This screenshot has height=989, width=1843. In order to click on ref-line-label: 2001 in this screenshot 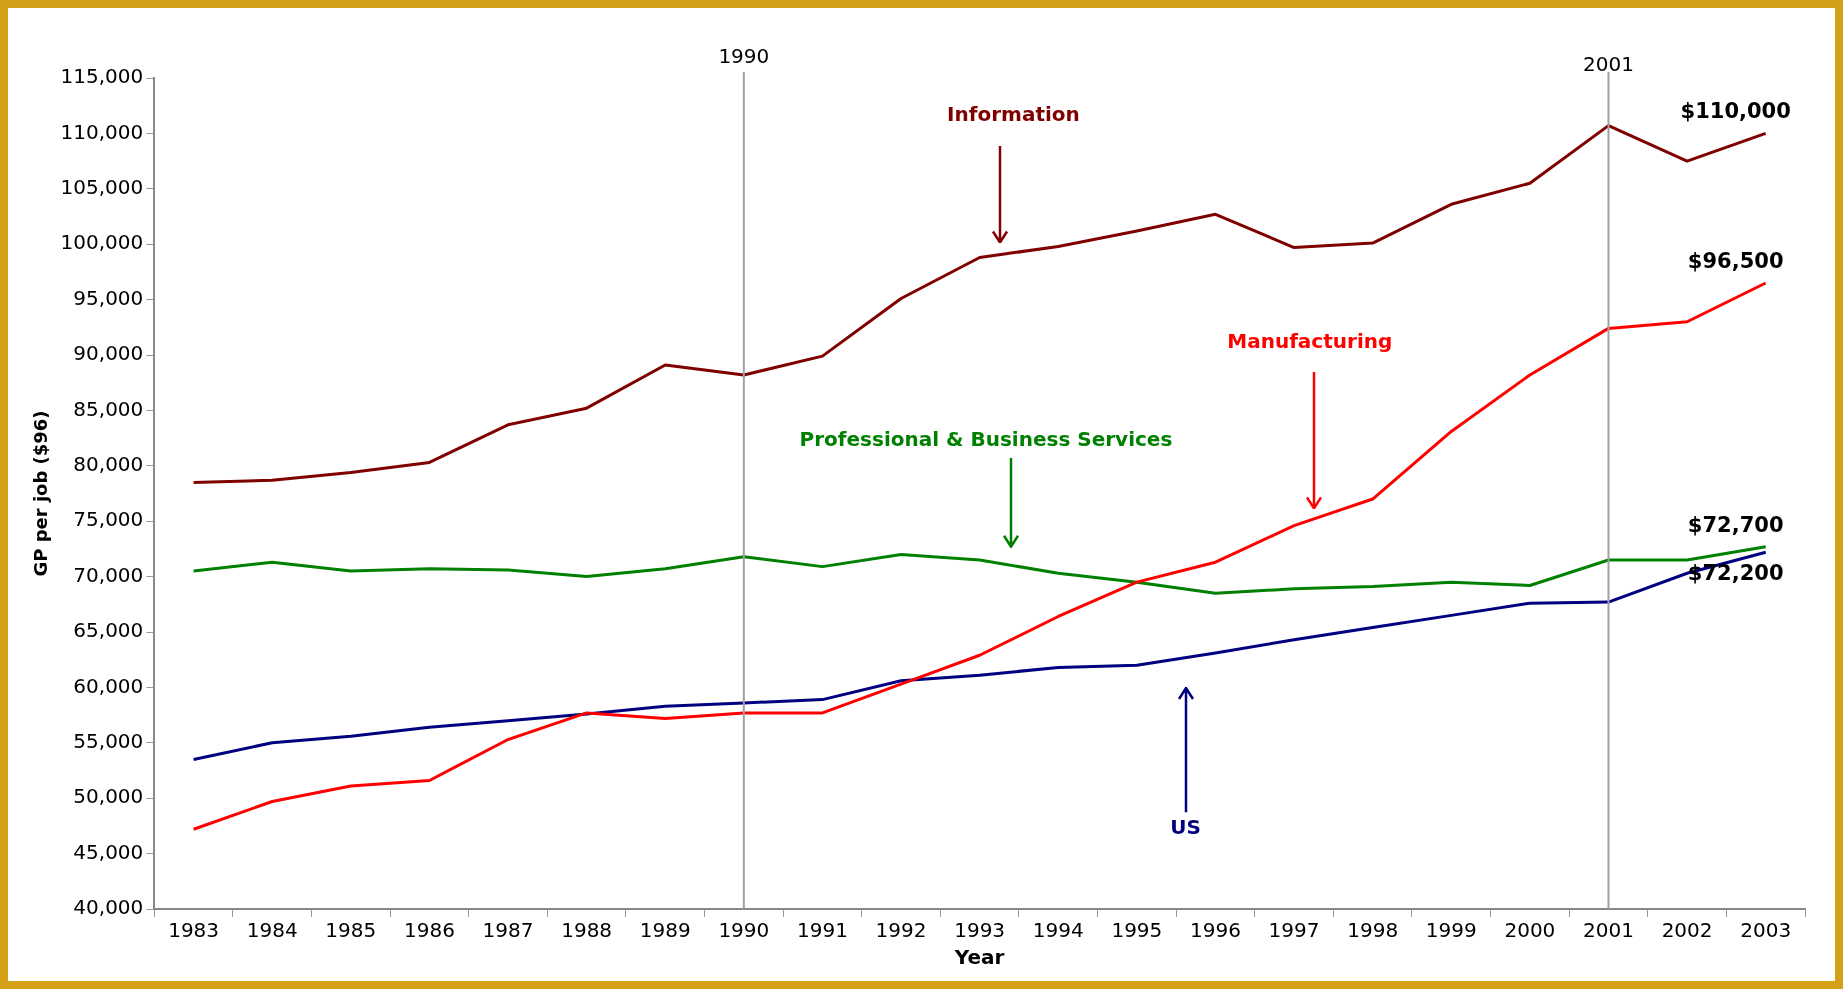, I will do `click(1608, 64)`.